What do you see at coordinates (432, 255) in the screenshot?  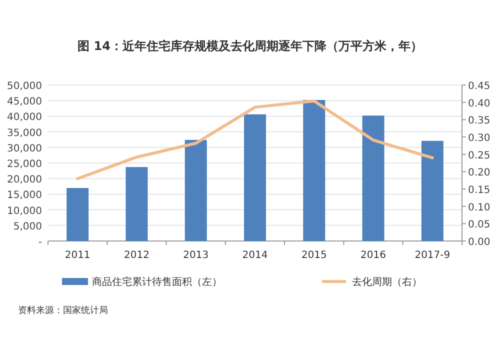 I see `x-tick-label: 2017-9` at bounding box center [432, 255].